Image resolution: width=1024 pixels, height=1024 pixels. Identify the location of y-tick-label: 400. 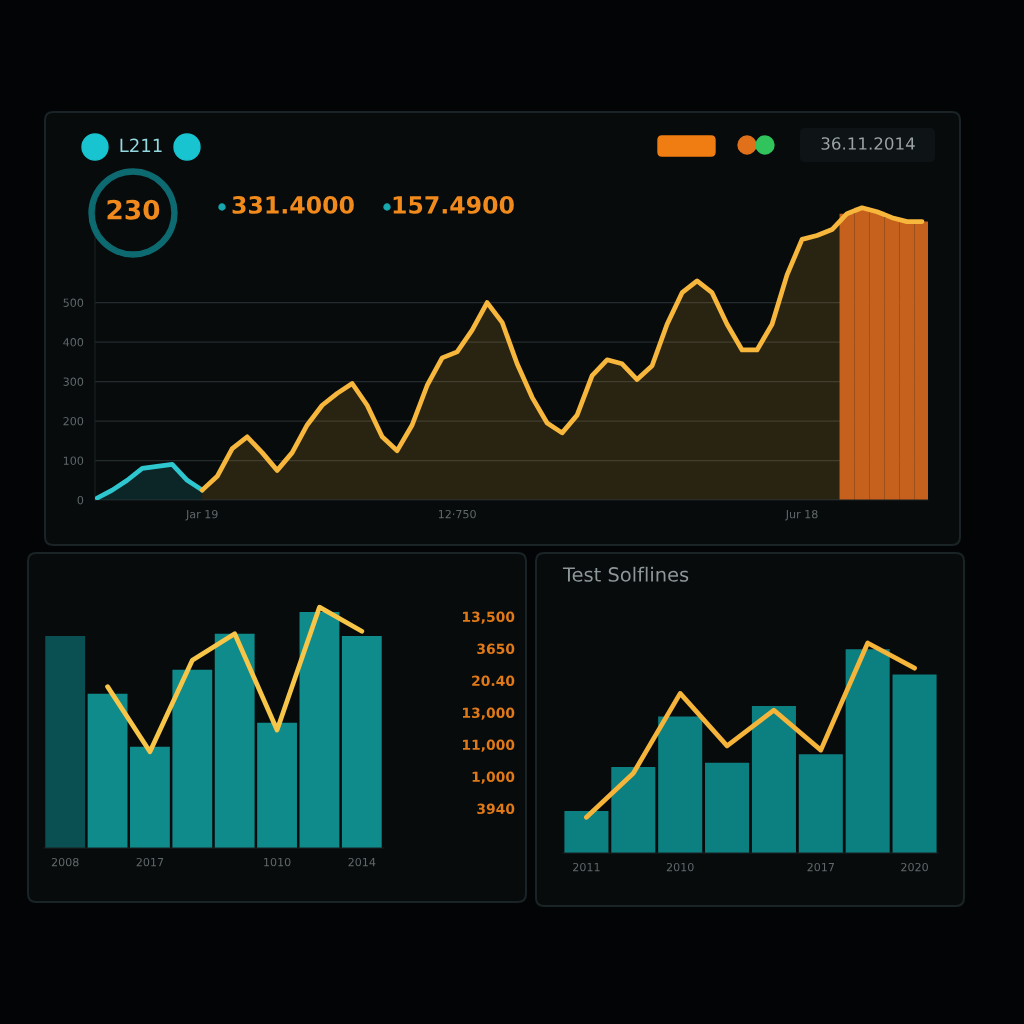
(73, 342).